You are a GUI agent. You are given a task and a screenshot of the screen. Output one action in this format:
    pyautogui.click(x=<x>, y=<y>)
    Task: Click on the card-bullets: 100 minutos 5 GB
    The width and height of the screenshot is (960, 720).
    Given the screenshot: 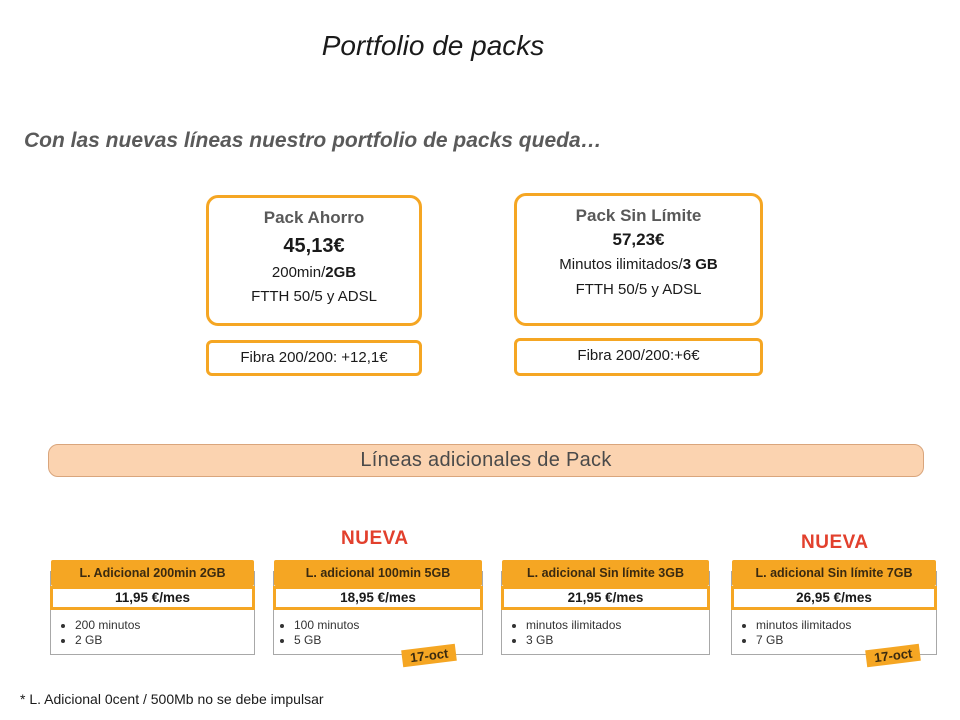 What is the action you would take?
    pyautogui.click(x=320, y=633)
    